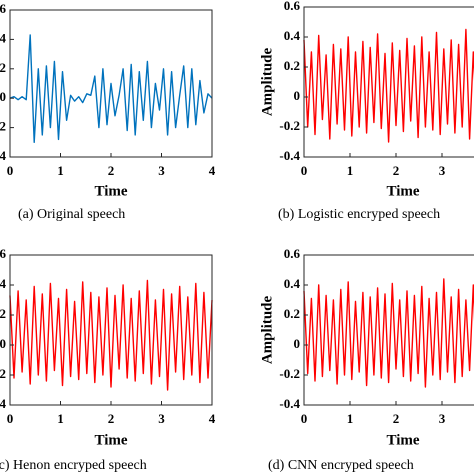 The image size is (474, 474). I want to click on caption: (d) CNN encryped speech, so click(341, 465).